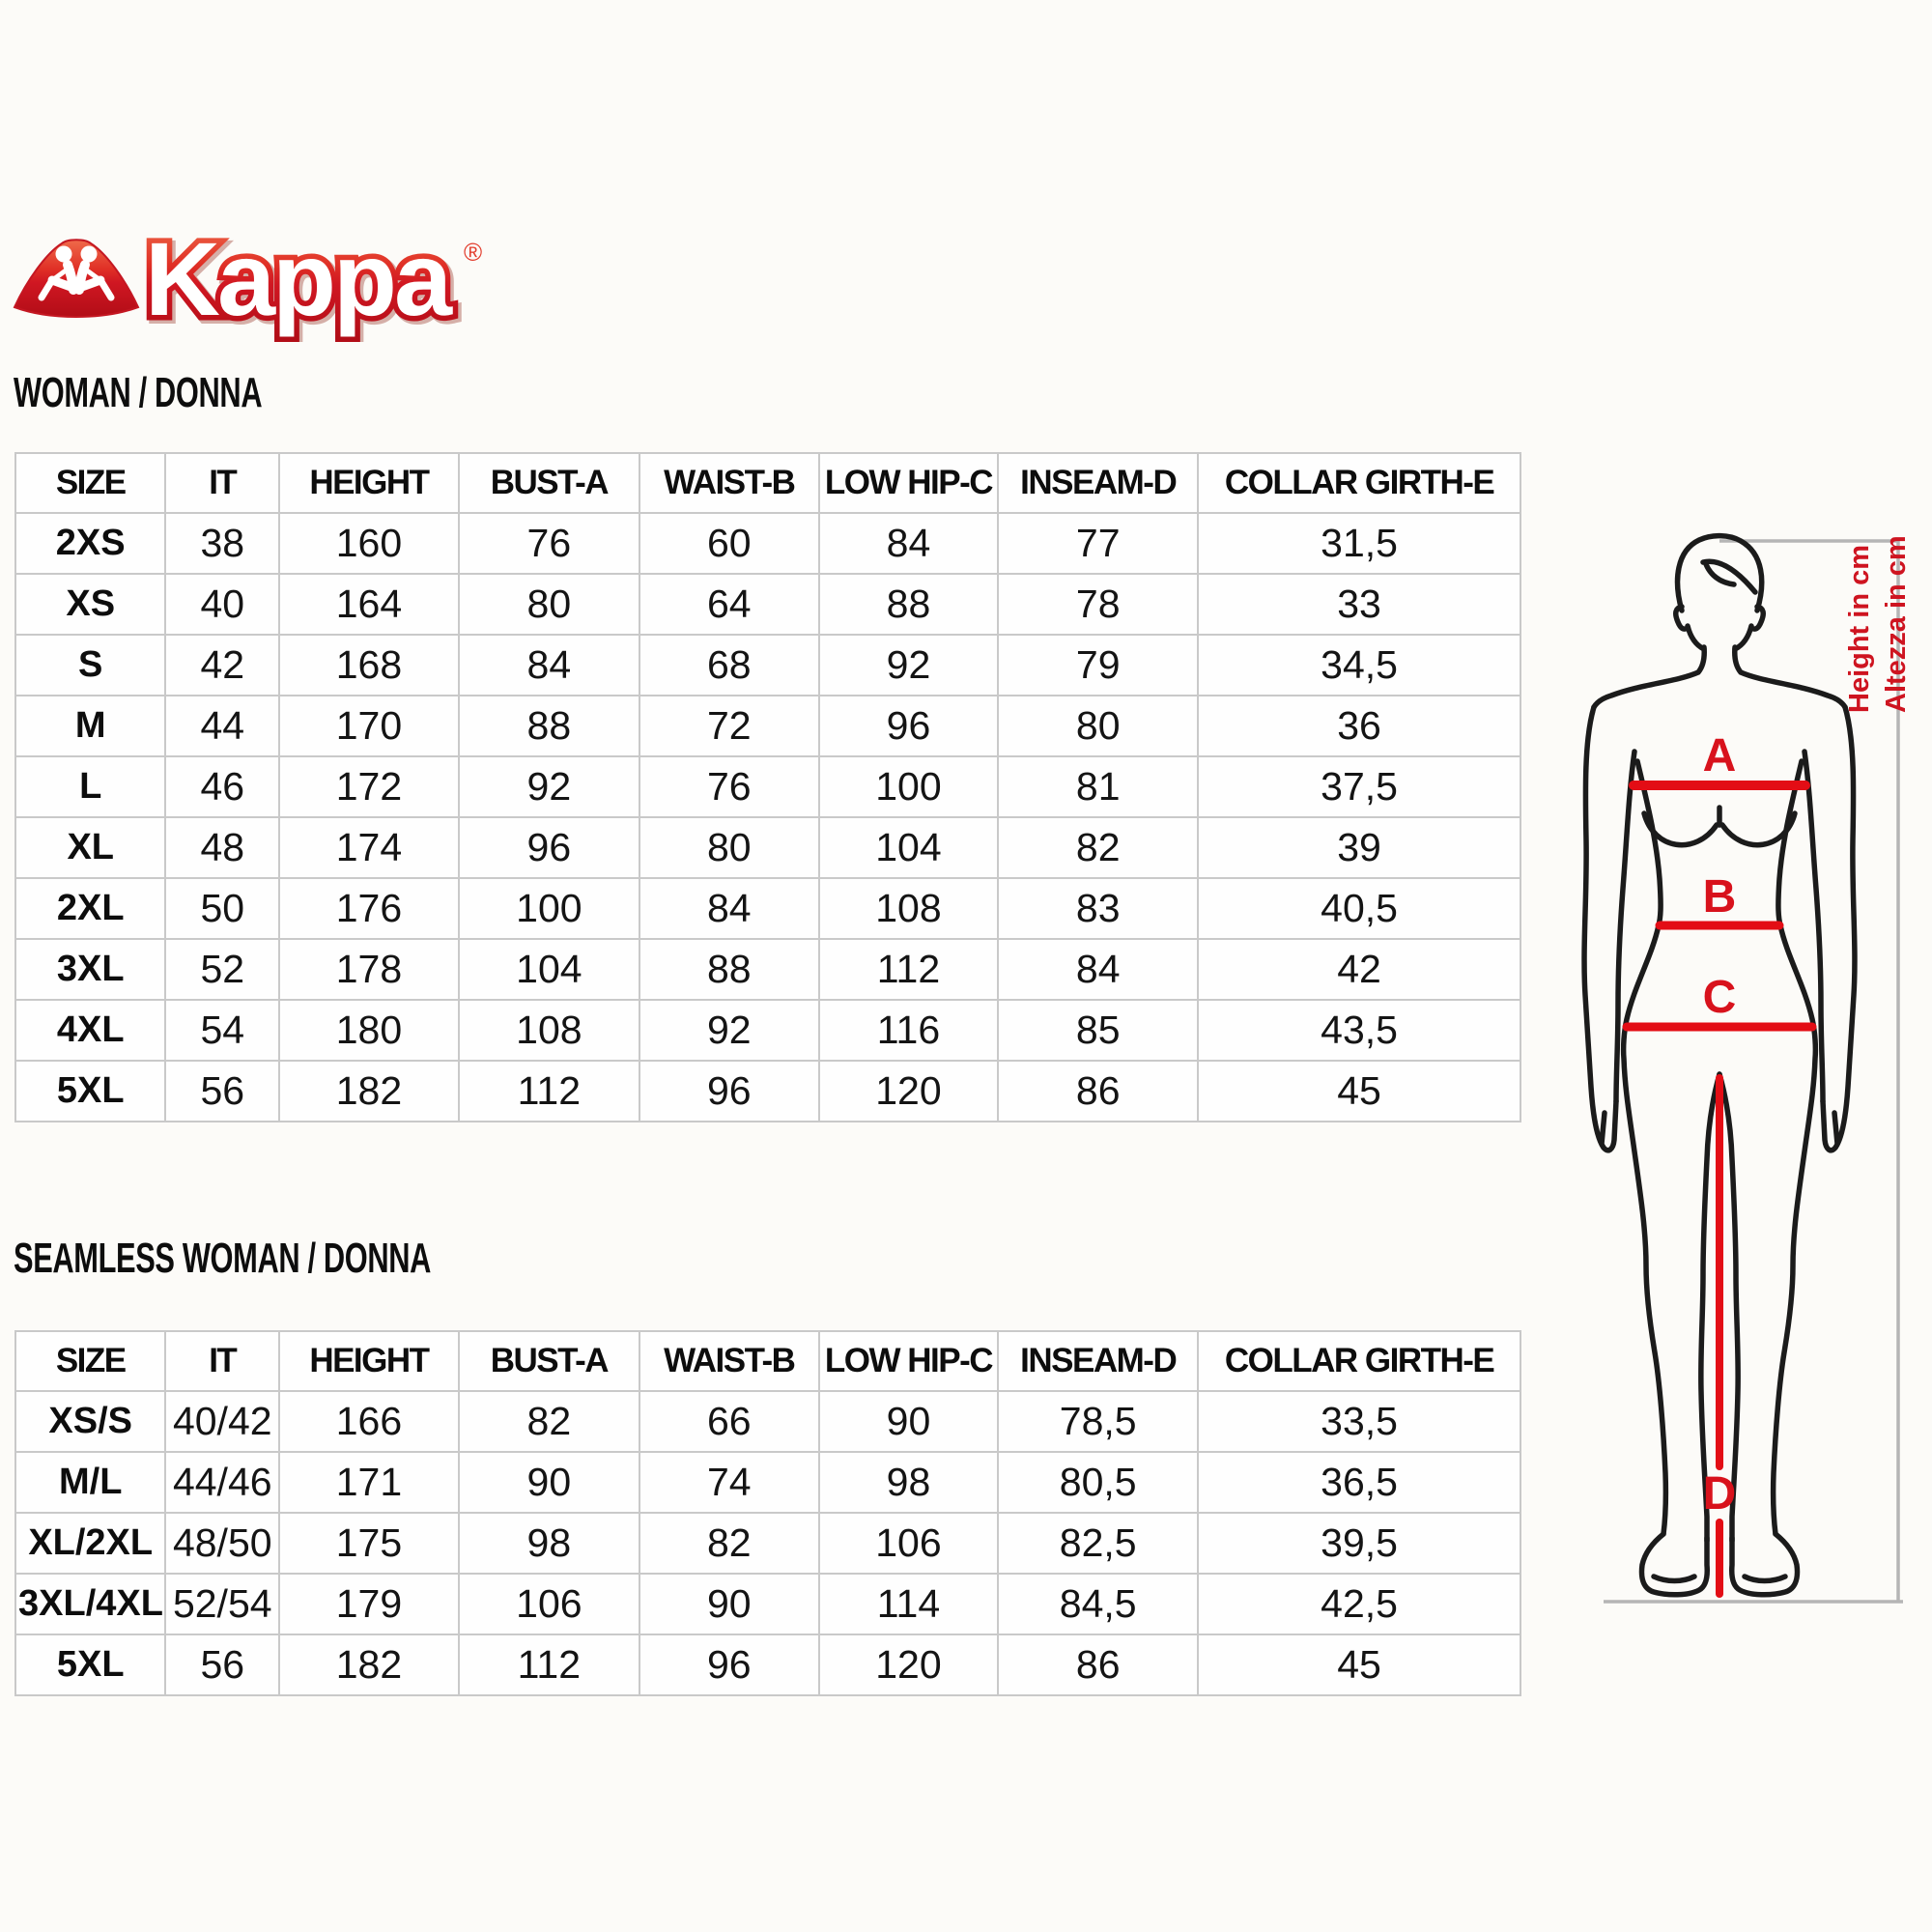 This screenshot has height=1932, width=1932. I want to click on label-bust-a: A, so click(1720, 755).